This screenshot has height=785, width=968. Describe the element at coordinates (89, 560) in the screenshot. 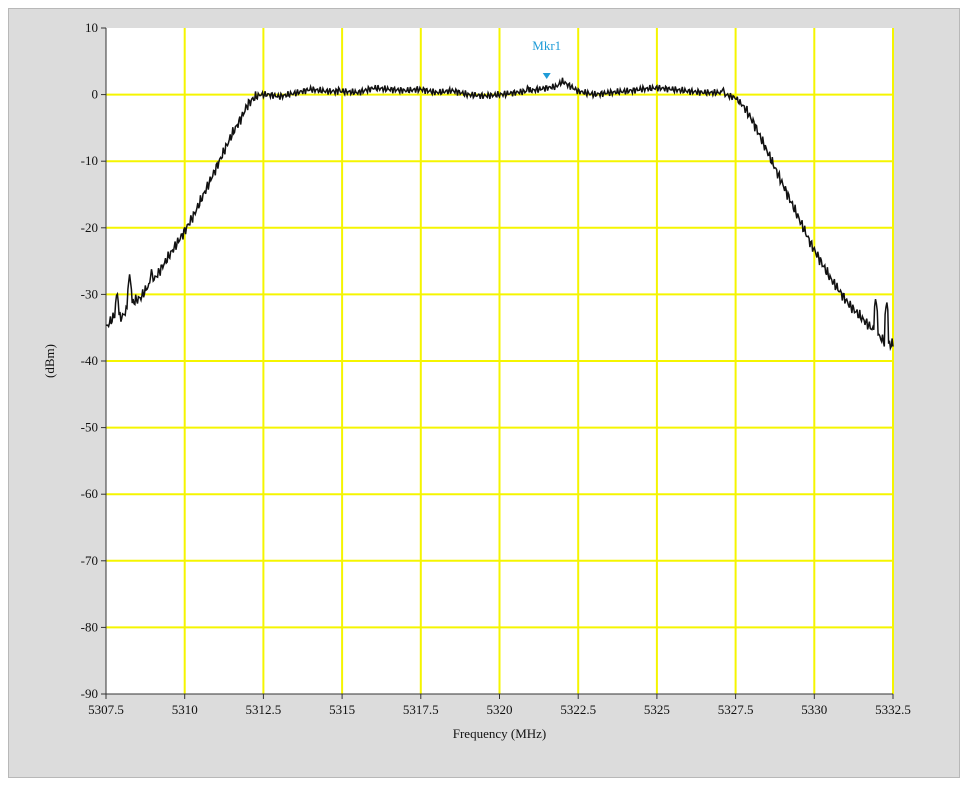

I see `y-tick-label: -70` at that location.